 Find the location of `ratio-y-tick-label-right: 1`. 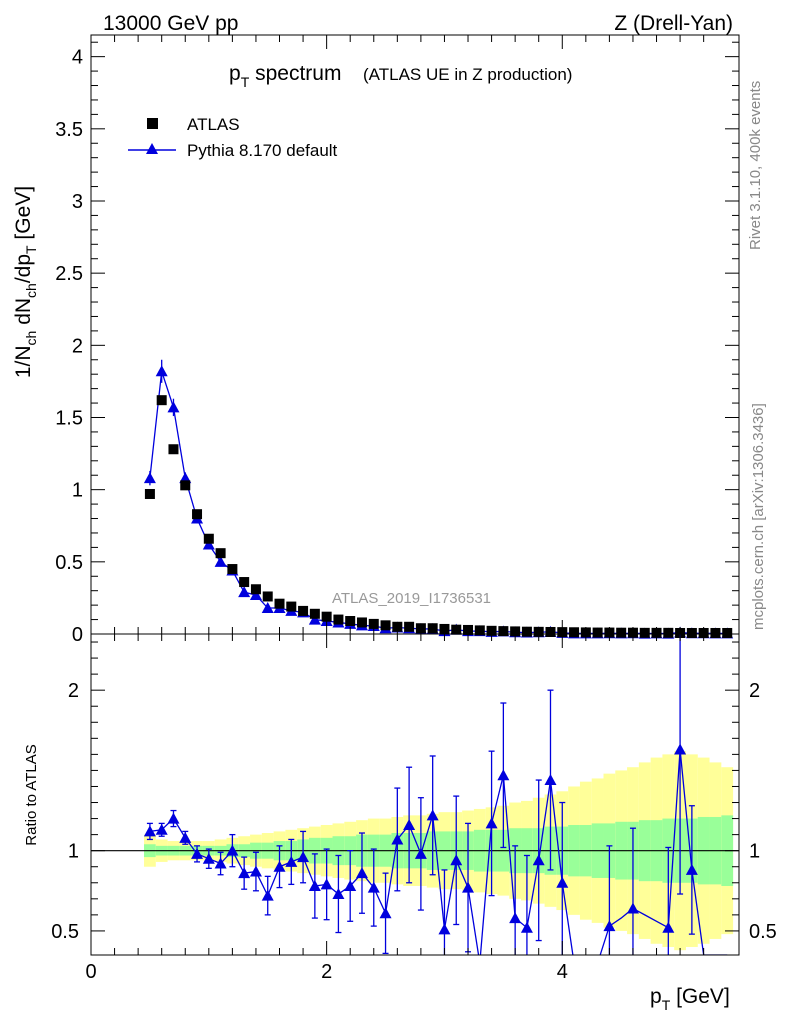

ratio-y-tick-label-right: 1 is located at coordinates (754, 852).